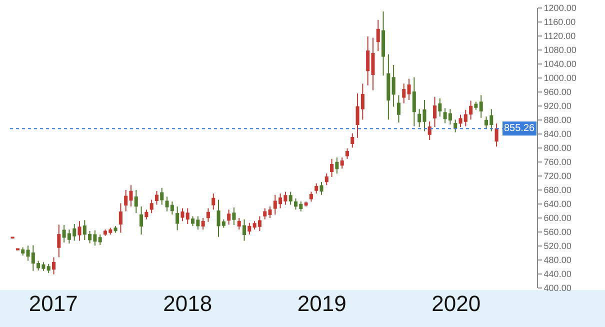 The image size is (605, 327). I want to click on y-tick-label: 760.00, so click(558, 162).